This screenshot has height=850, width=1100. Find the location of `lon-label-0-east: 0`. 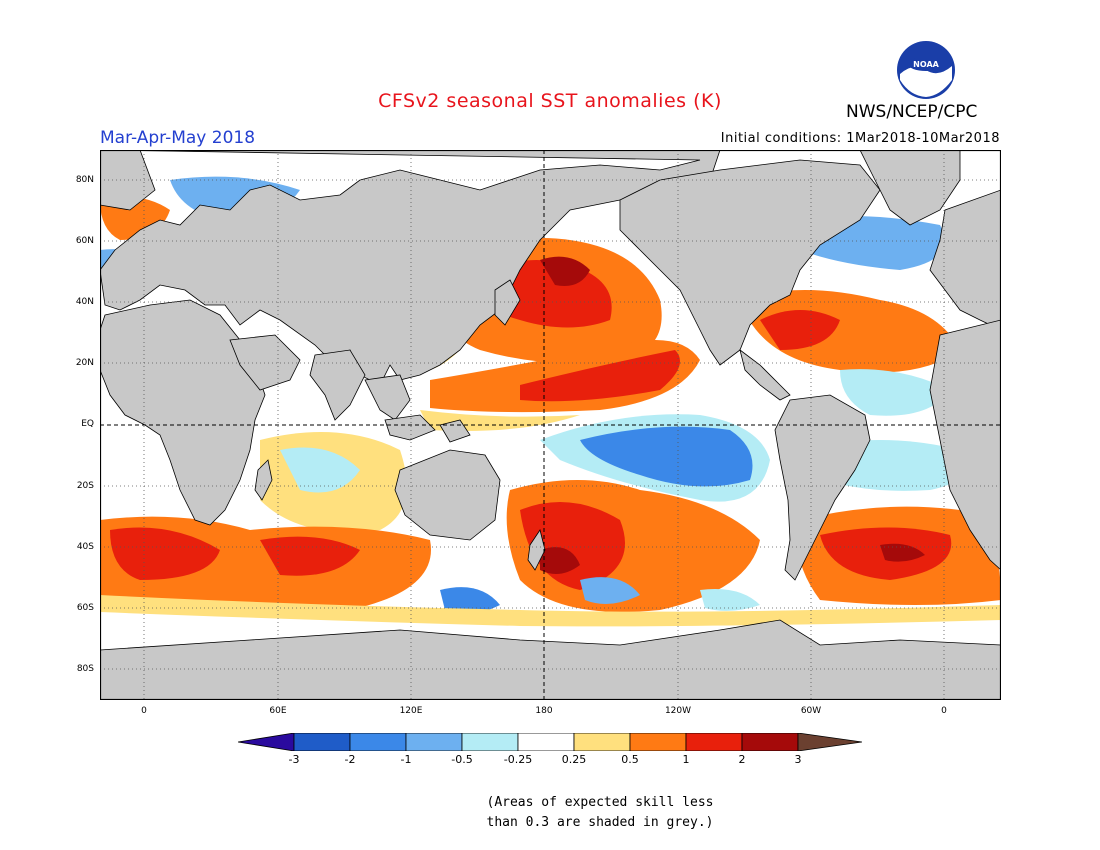

lon-label-0-east: 0 is located at coordinates (944, 711).